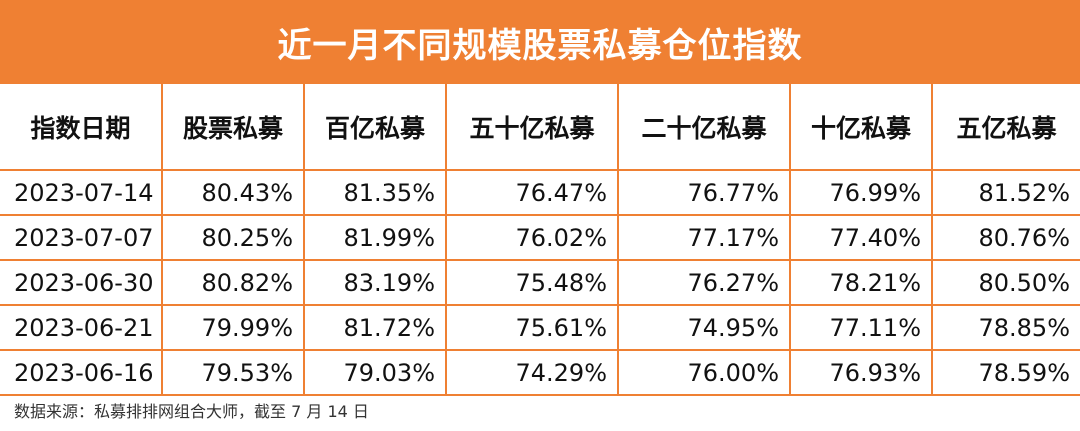 The image size is (1080, 431). I want to click on value-cell: 75.61%, so click(532, 328).